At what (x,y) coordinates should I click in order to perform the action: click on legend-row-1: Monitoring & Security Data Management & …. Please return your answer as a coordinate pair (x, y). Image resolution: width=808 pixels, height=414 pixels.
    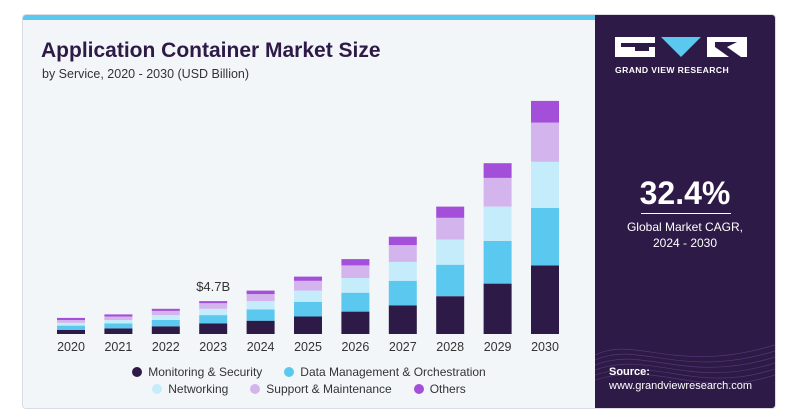
    Looking at the image, I should click on (309, 371).